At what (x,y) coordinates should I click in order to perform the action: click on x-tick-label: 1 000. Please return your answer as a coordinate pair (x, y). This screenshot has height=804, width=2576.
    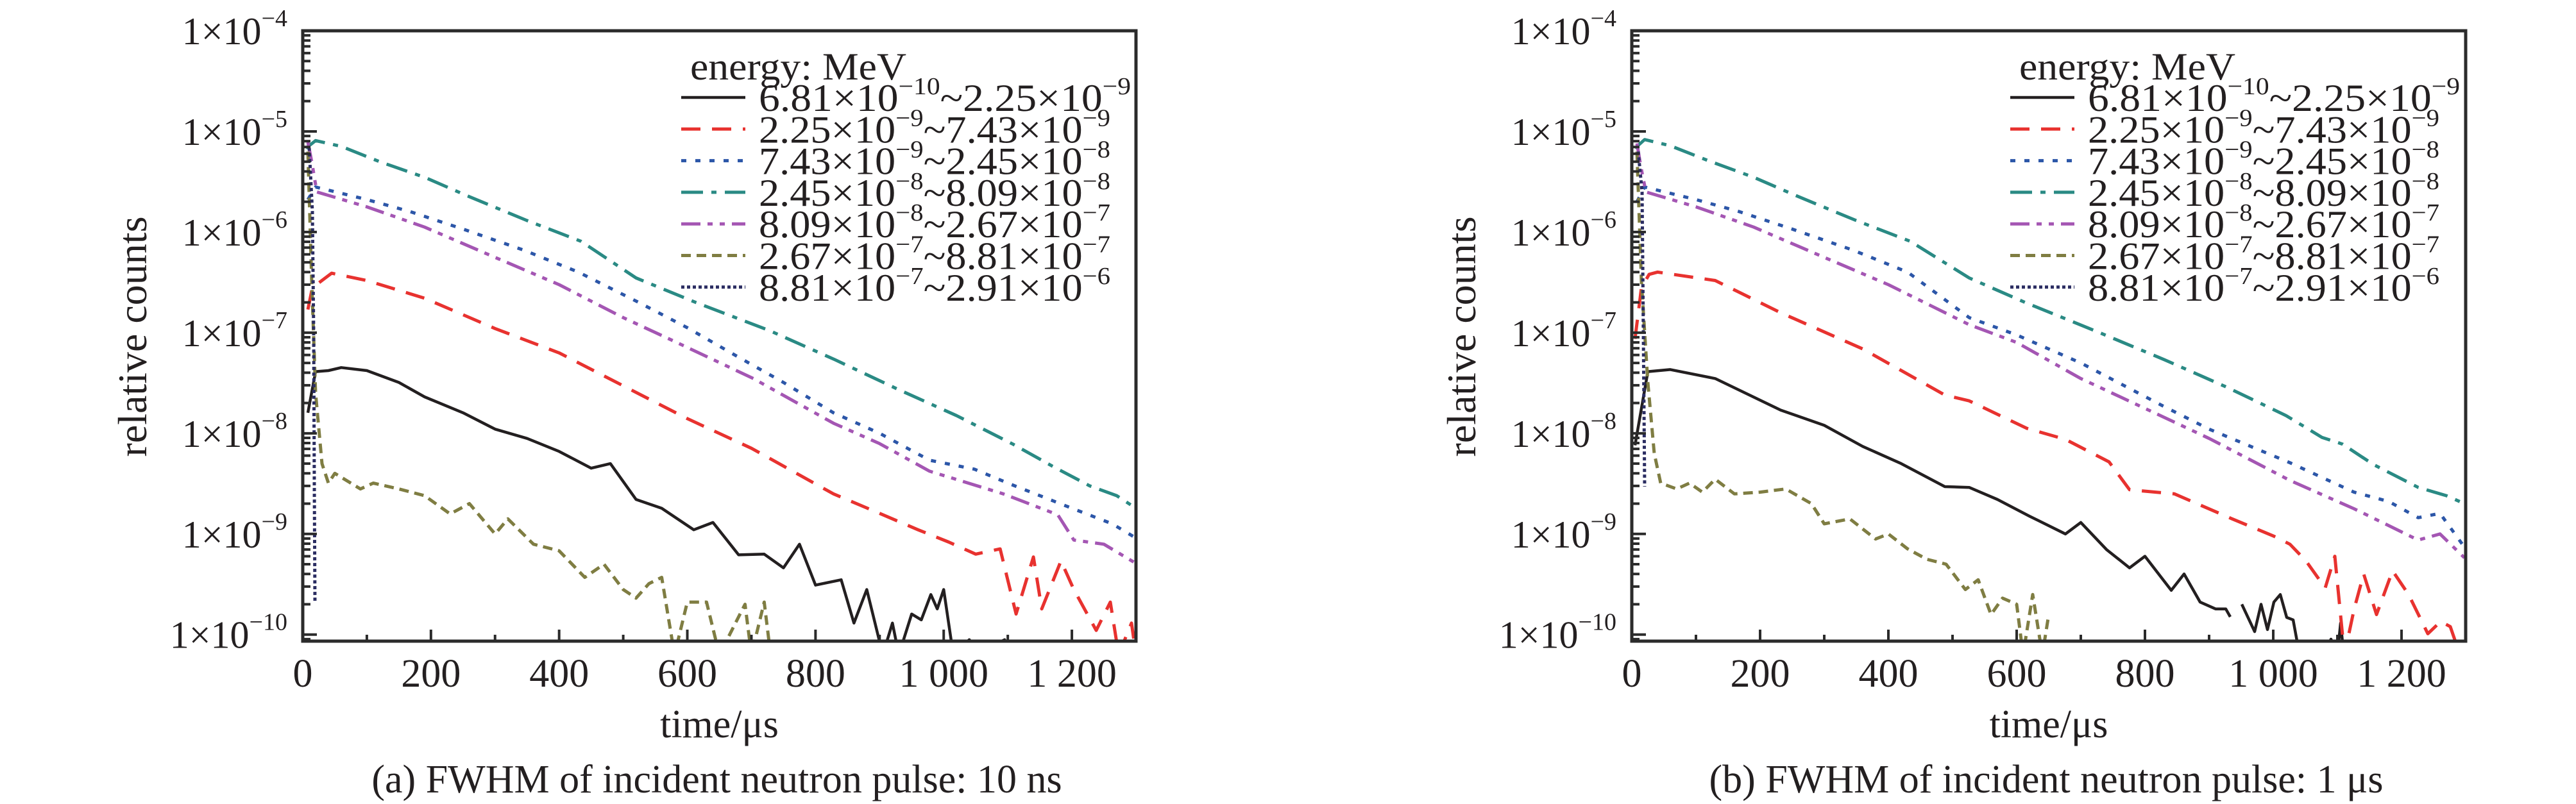
    Looking at the image, I should click on (2273, 674).